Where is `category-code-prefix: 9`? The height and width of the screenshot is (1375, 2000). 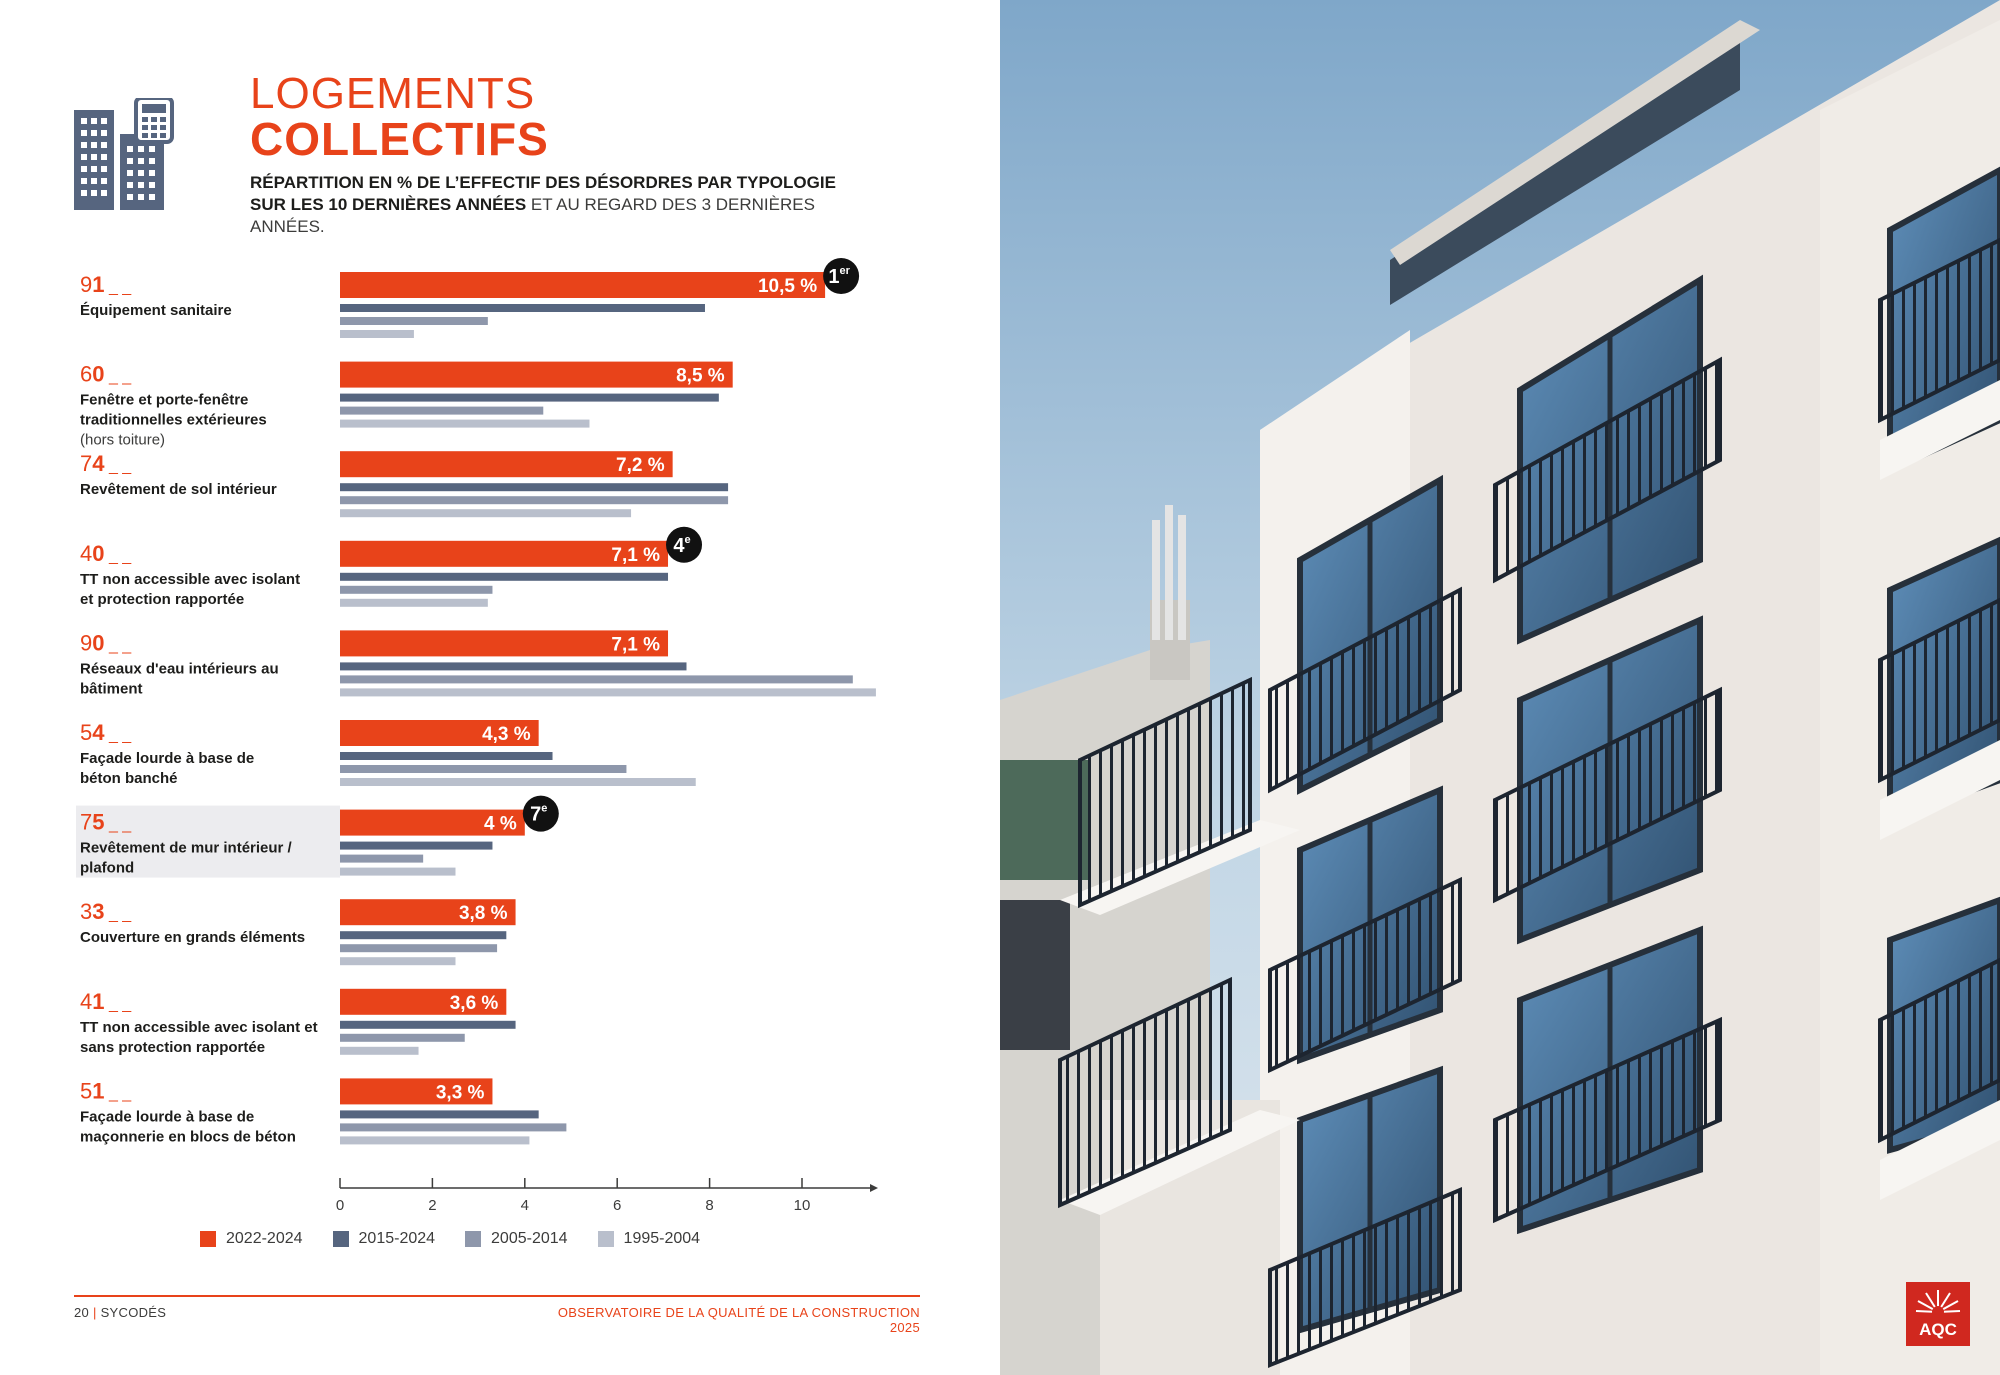
category-code-prefix: 9 is located at coordinates (86, 642).